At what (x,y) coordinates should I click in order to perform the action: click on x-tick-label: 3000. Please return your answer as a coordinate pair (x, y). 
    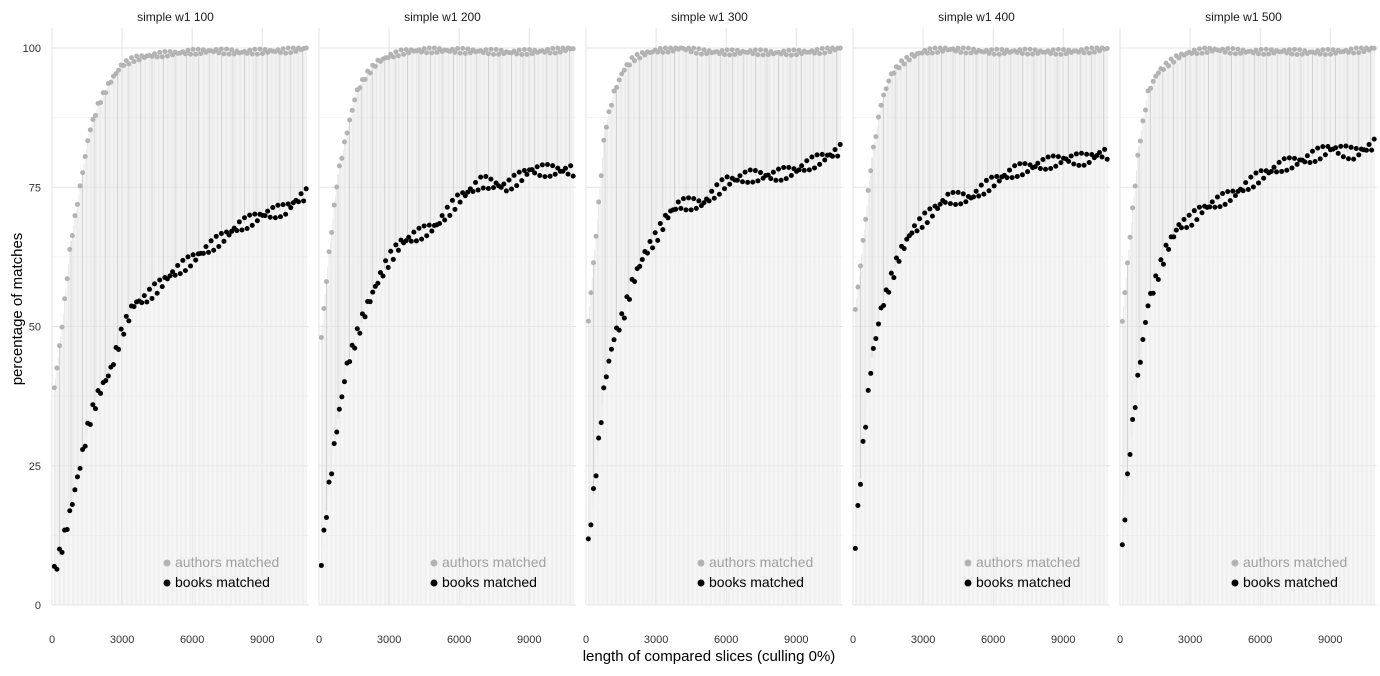
    Looking at the image, I should click on (1190, 640).